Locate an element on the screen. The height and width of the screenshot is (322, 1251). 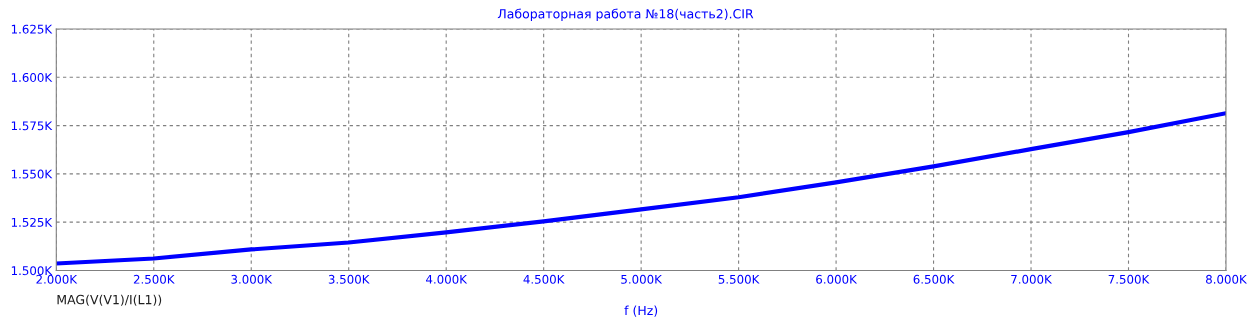
y-tick-label: 1.575K is located at coordinates (32, 126).